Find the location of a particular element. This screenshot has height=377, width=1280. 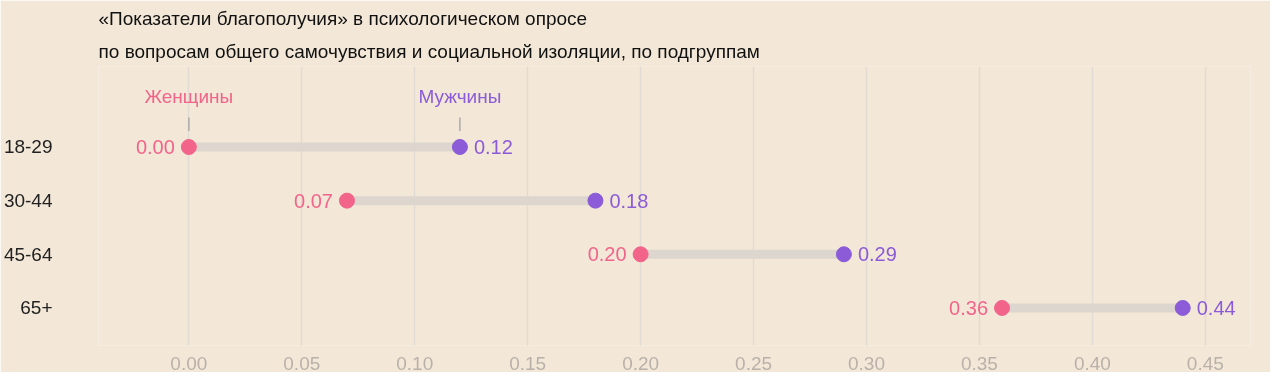

data-label: 0.12 is located at coordinates (493, 146).